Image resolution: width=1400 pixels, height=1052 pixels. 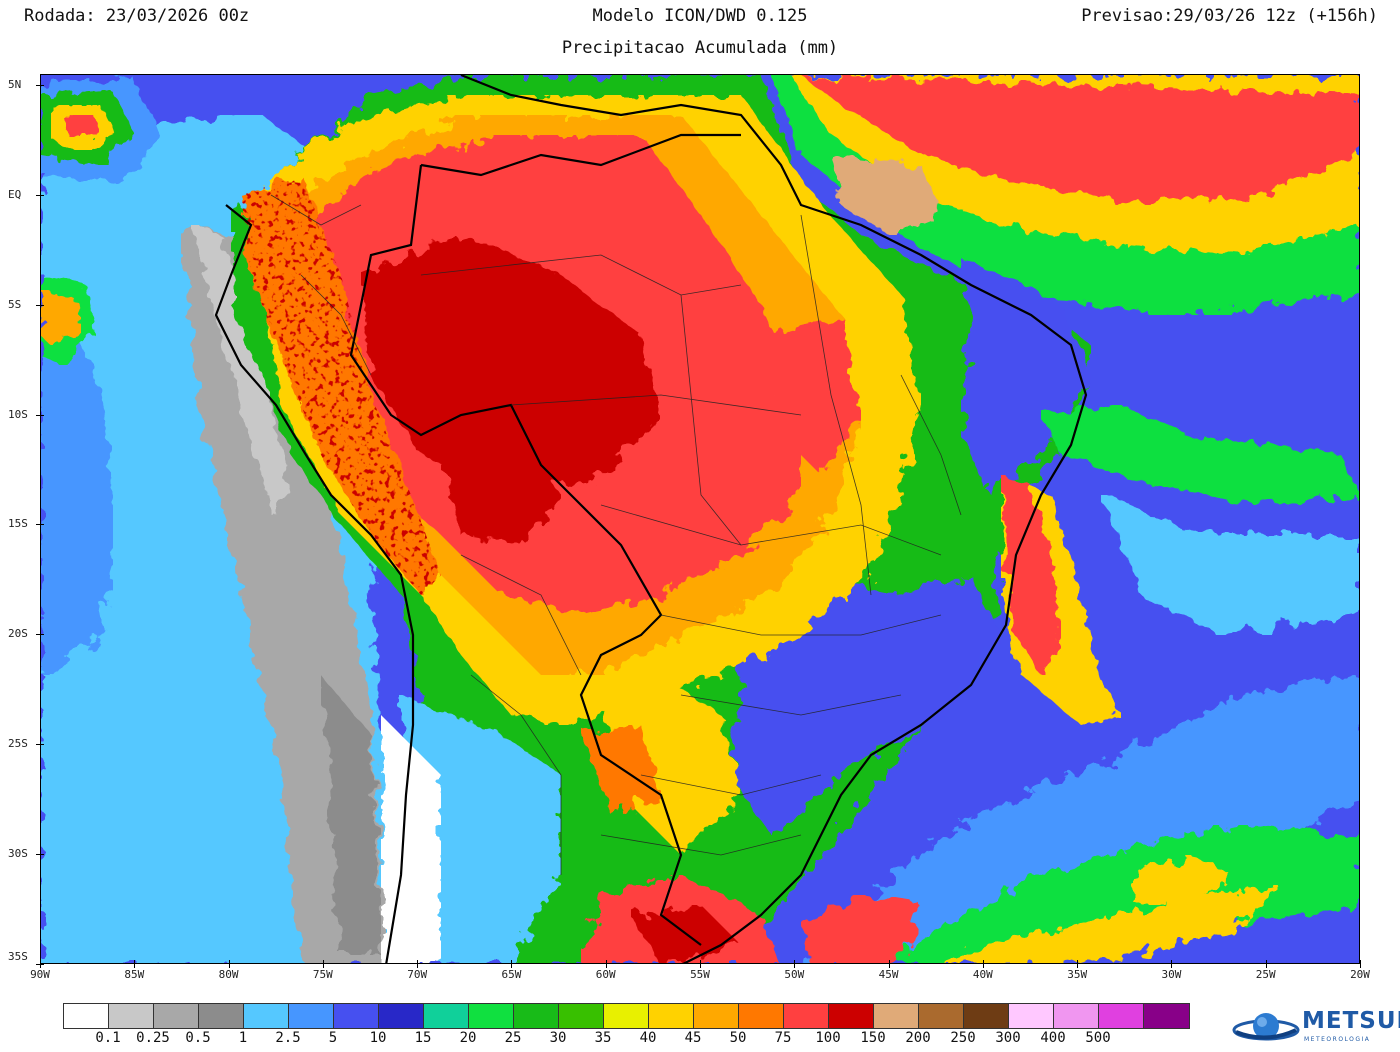 What do you see at coordinates (511, 974) in the screenshot?
I see `lon-label: 65W` at bounding box center [511, 974].